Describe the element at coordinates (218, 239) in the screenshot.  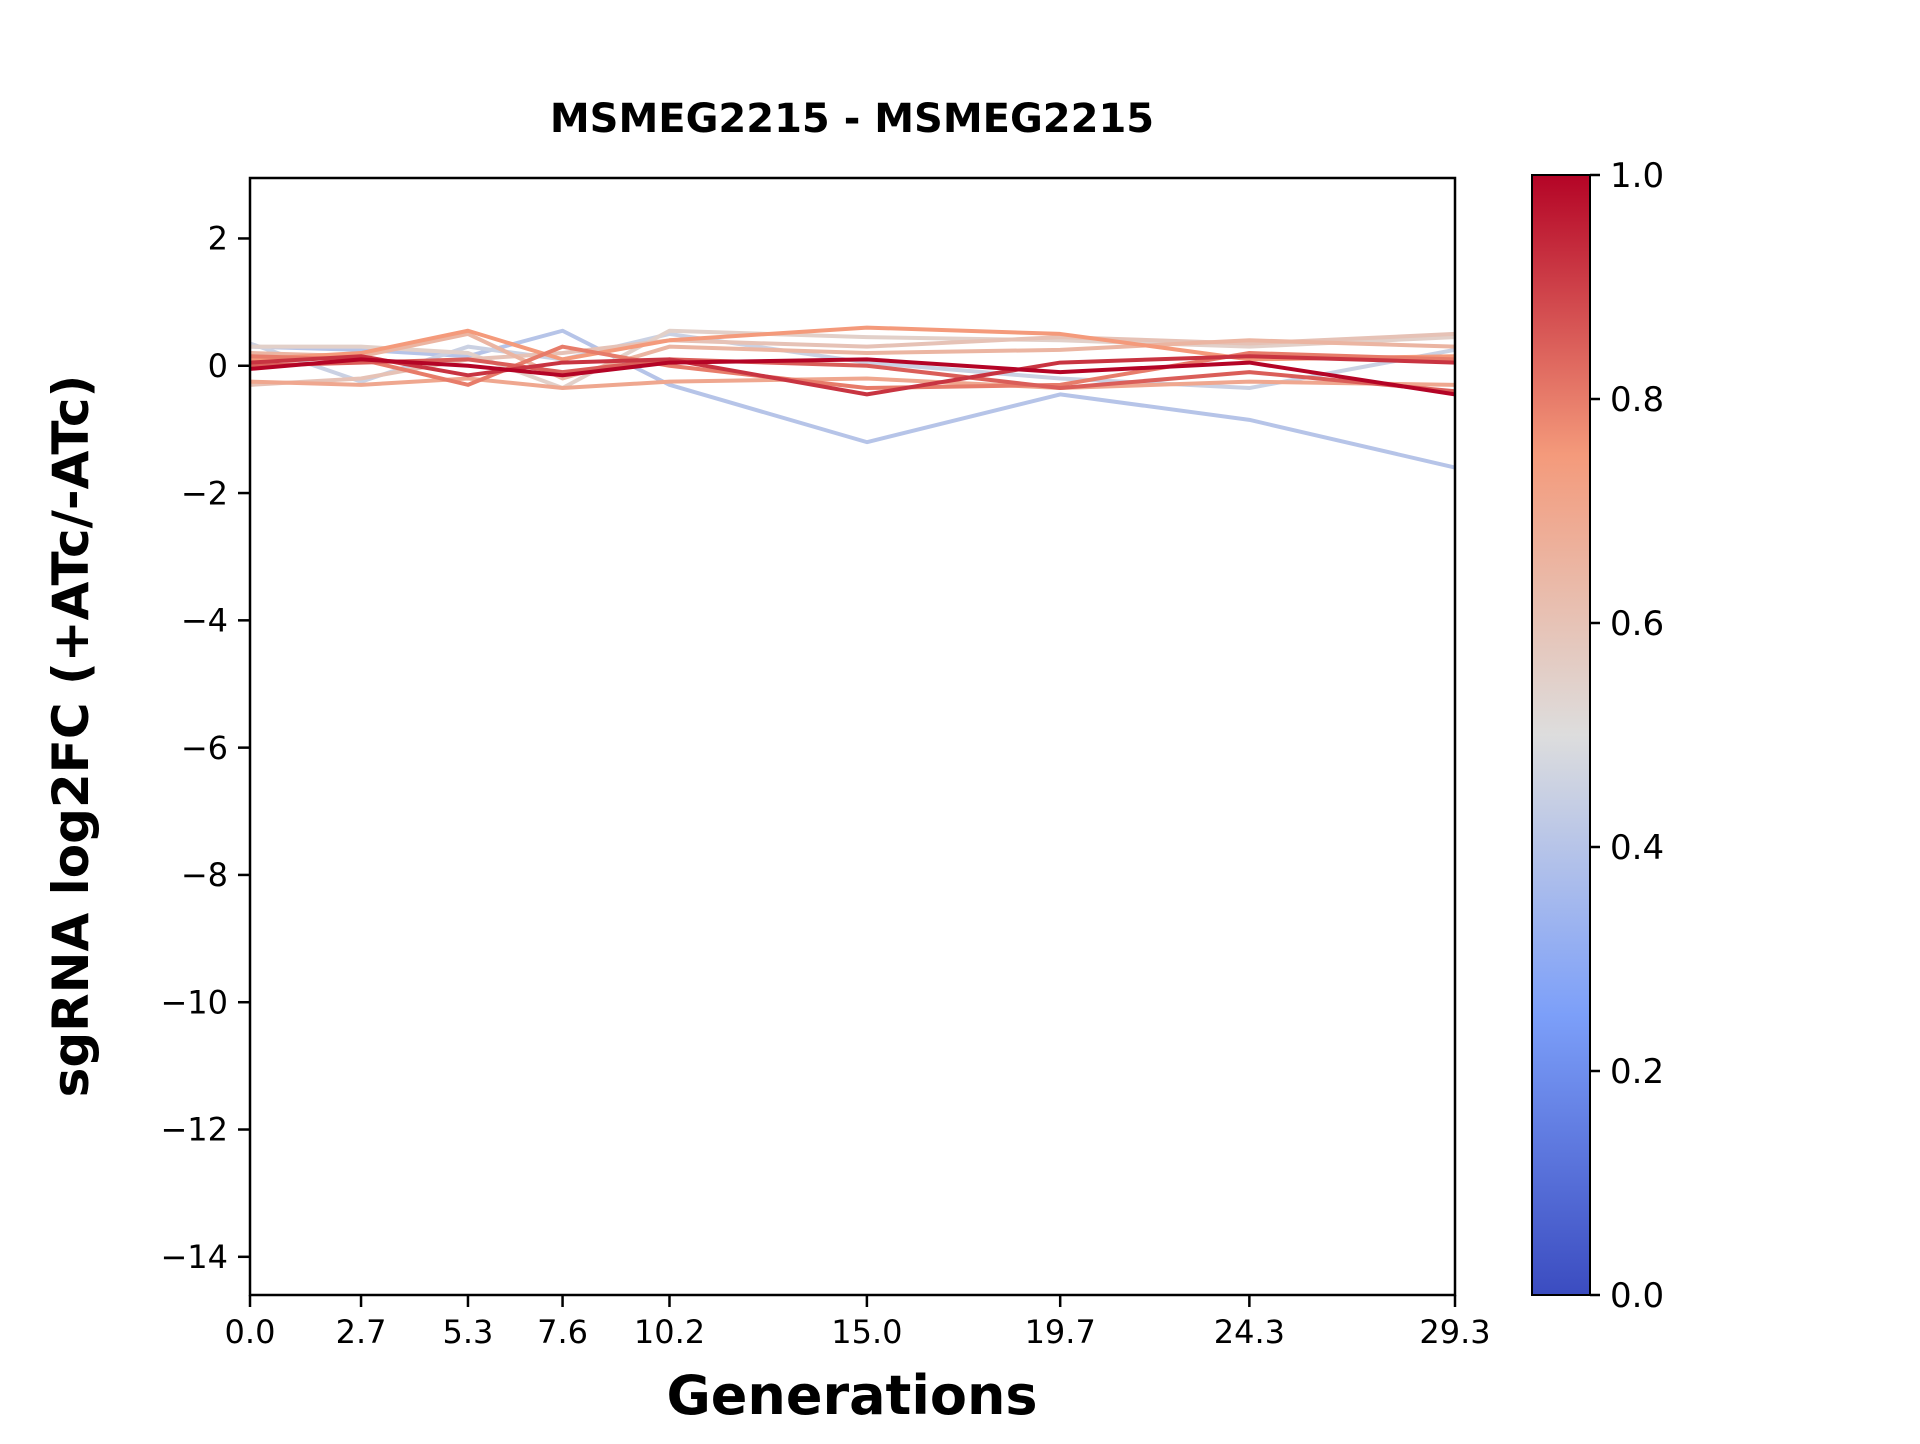
I see `y-tick-label: 2` at that location.